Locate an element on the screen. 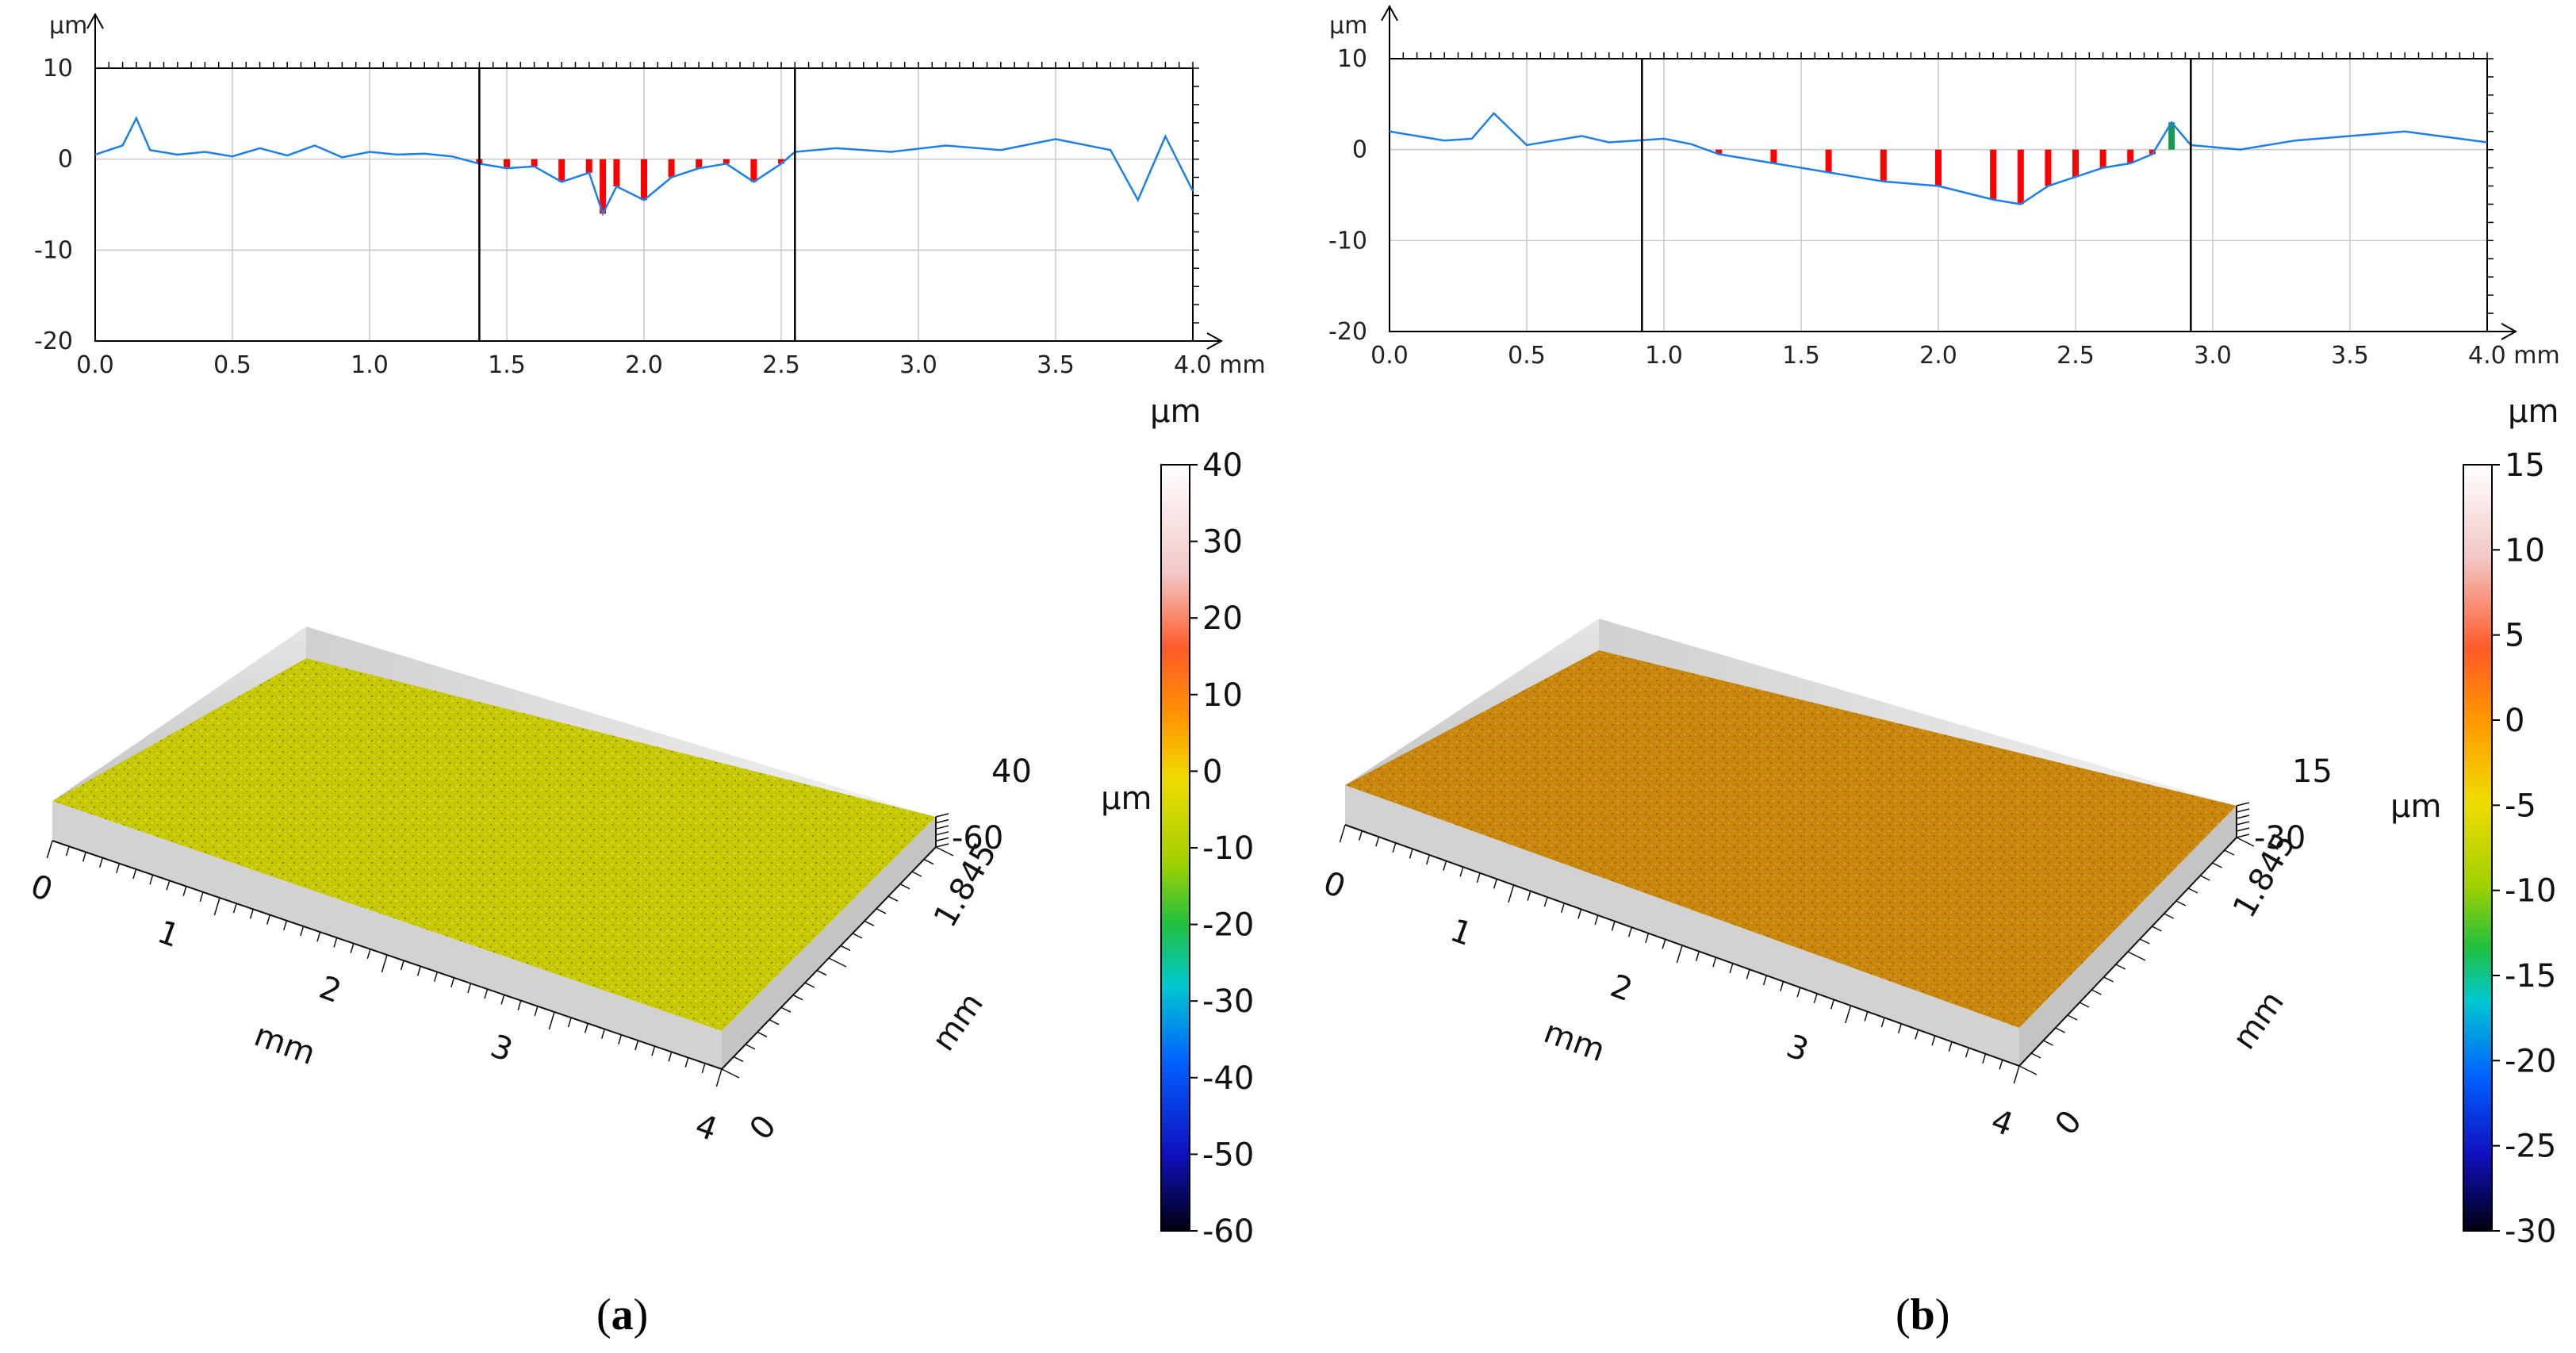 The image size is (2576, 1353). x-tick-label: 1.0 is located at coordinates (370, 365).